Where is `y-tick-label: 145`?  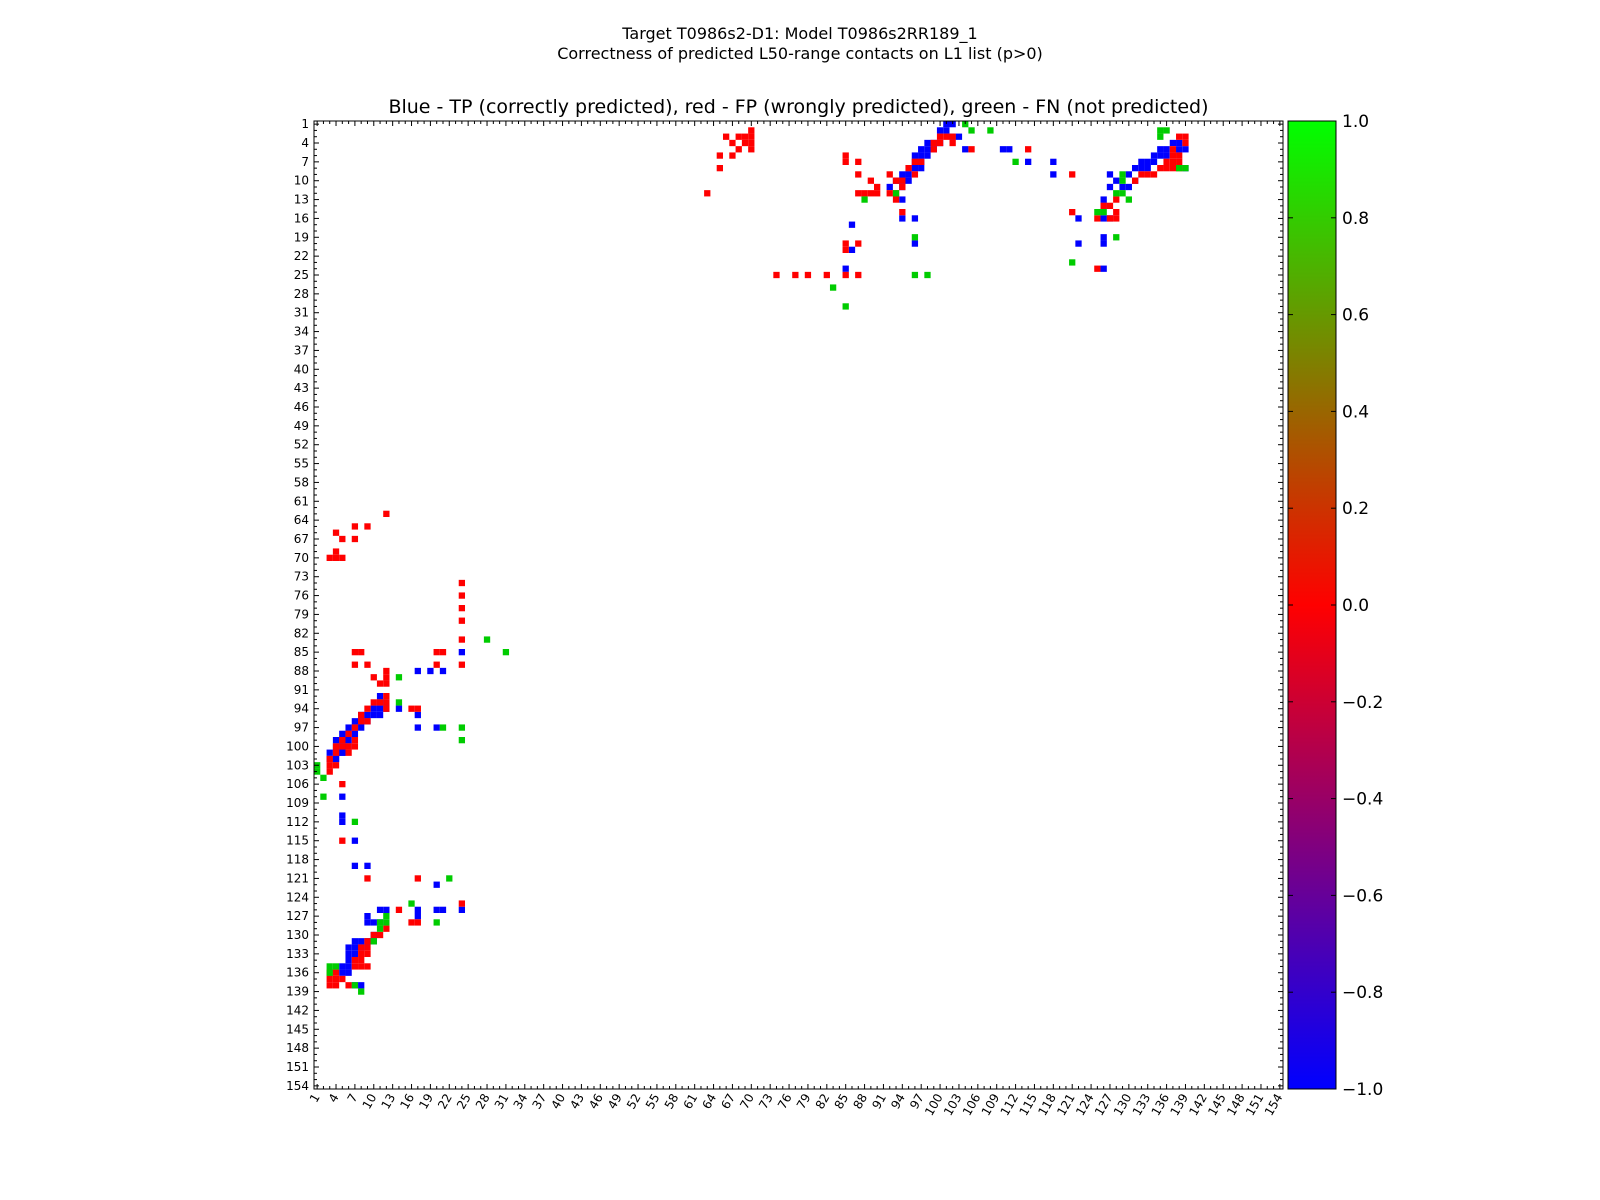 y-tick-label: 145 is located at coordinates (297, 1029).